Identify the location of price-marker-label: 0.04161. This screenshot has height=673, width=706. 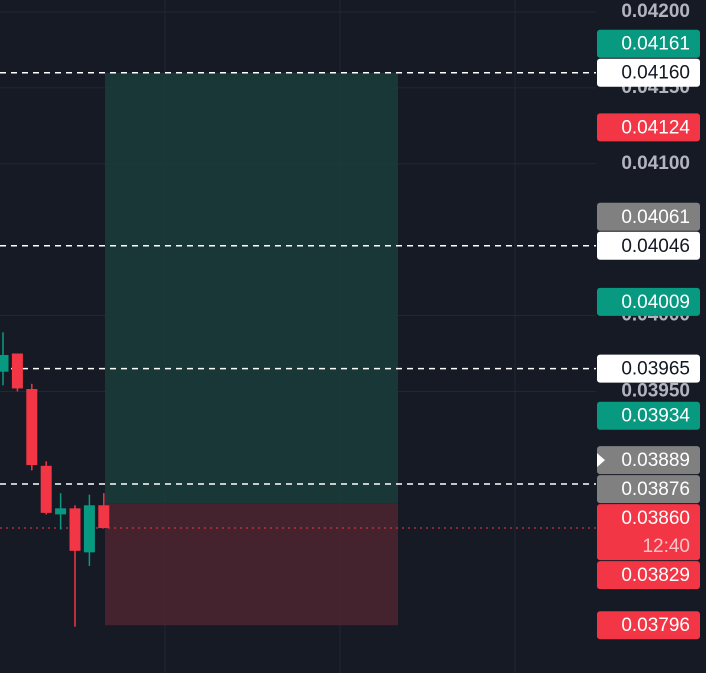
(655, 44).